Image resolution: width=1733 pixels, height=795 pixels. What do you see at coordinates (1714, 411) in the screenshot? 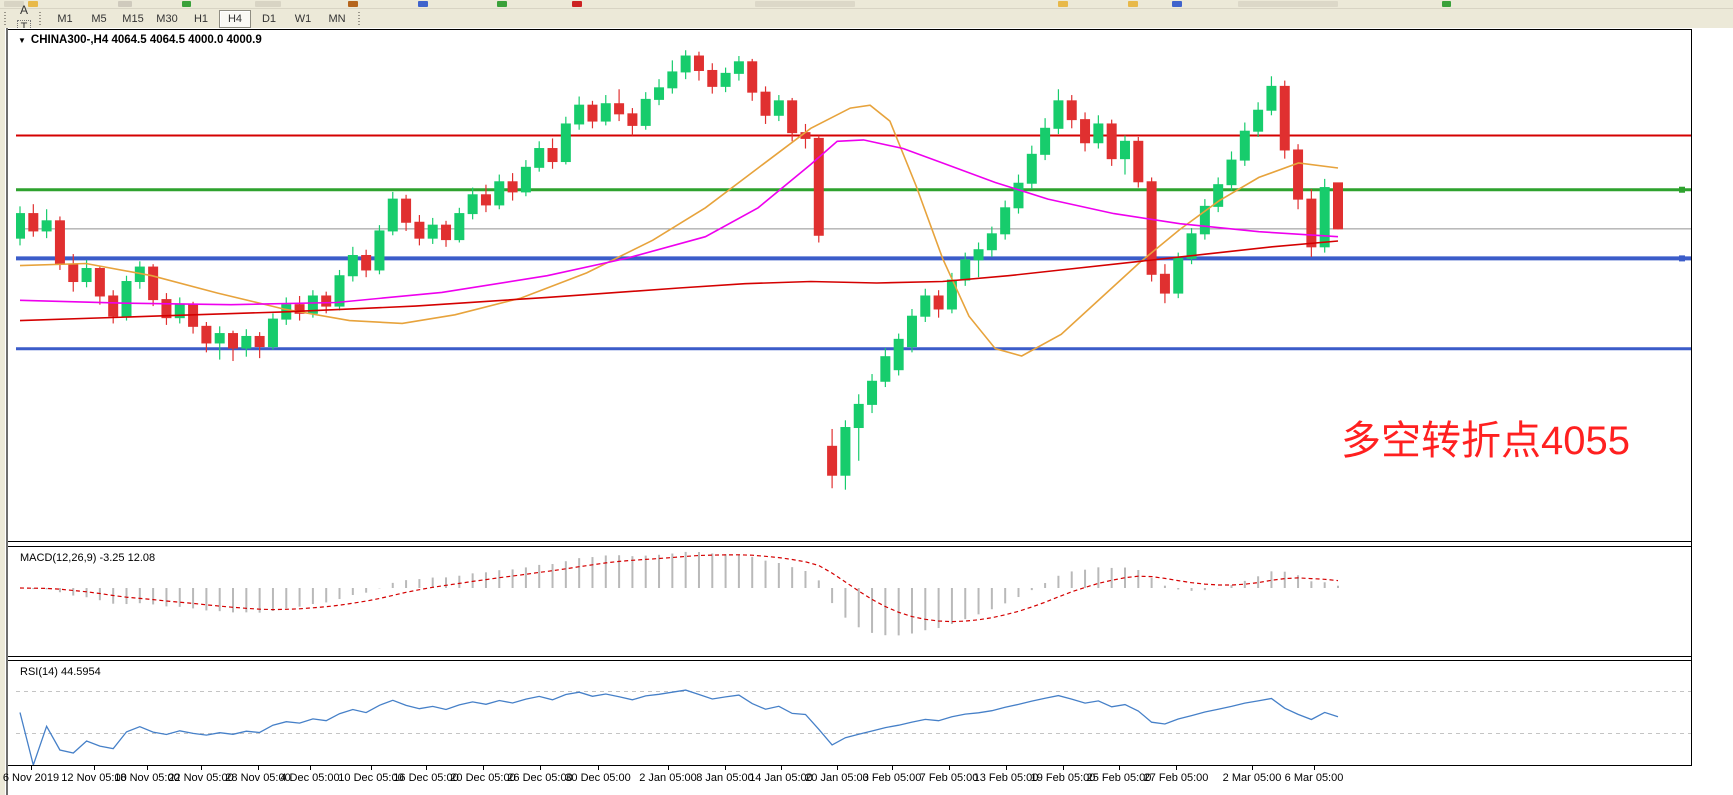
I see `price-axis` at bounding box center [1714, 411].